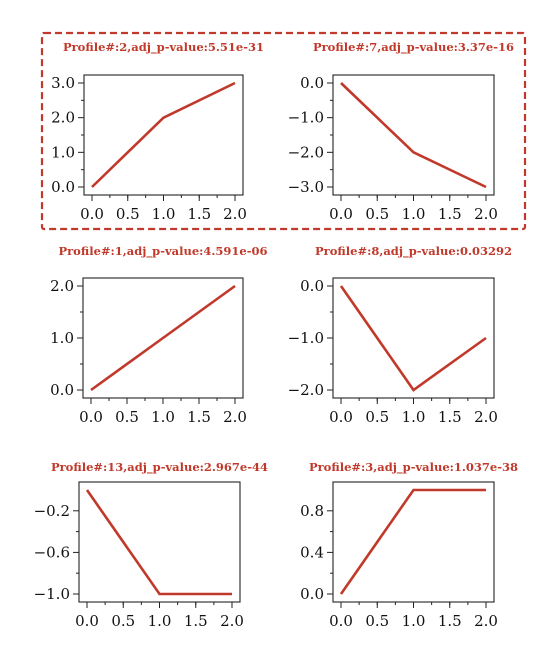 This screenshot has height=660, width=558. What do you see at coordinates (413, 251) in the screenshot?
I see `chart-title: Profile#:8,adj_p-value:0.03292` at bounding box center [413, 251].